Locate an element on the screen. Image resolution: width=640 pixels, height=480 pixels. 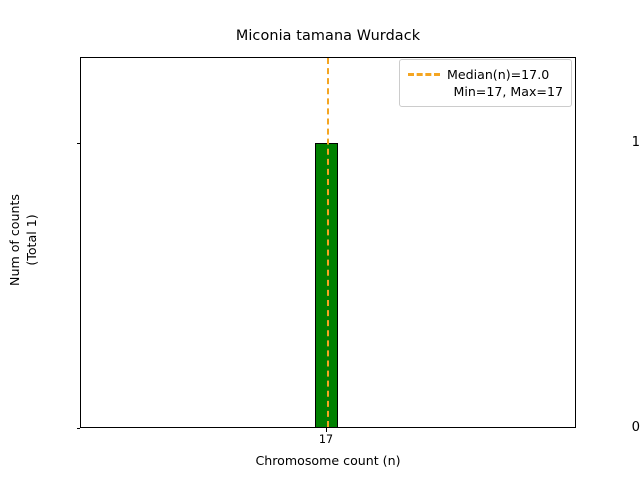
median-line is located at coordinates (328, 242).